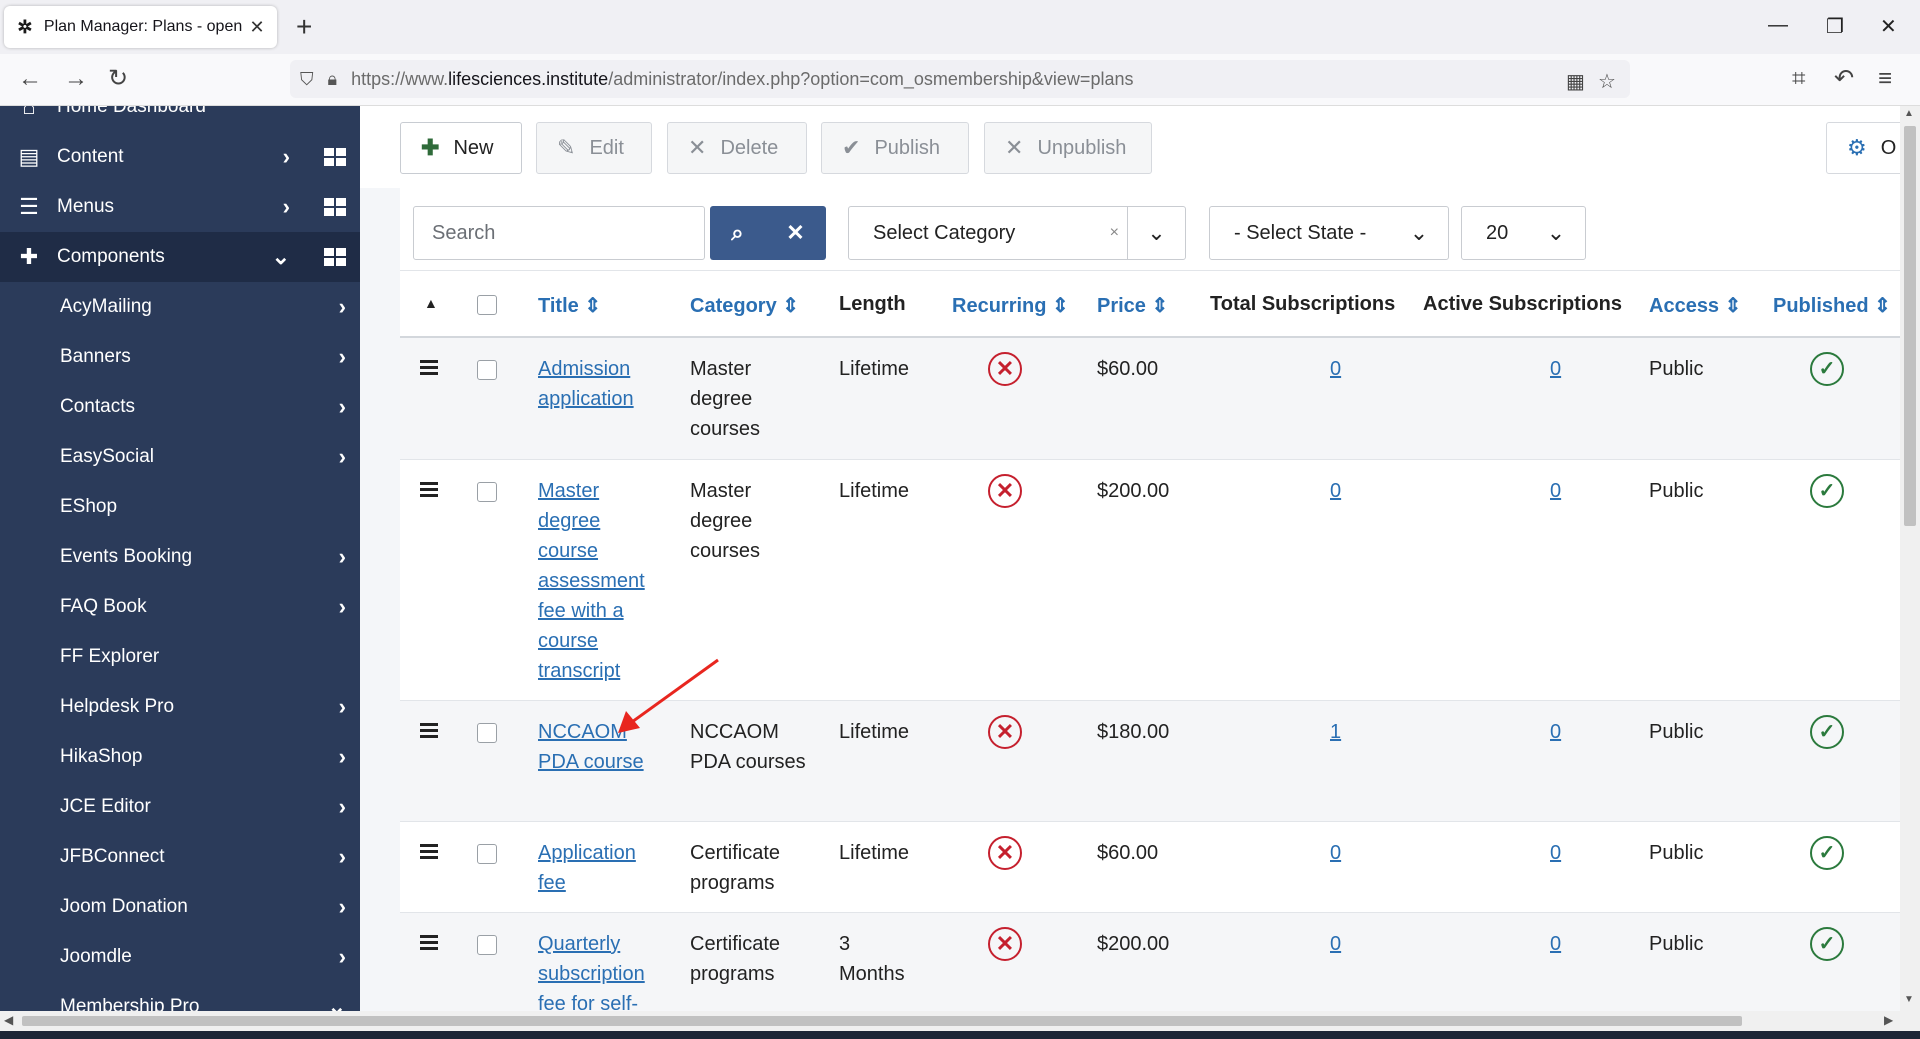  I want to click on scroll-left-icon: ◀, so click(9, 1020).